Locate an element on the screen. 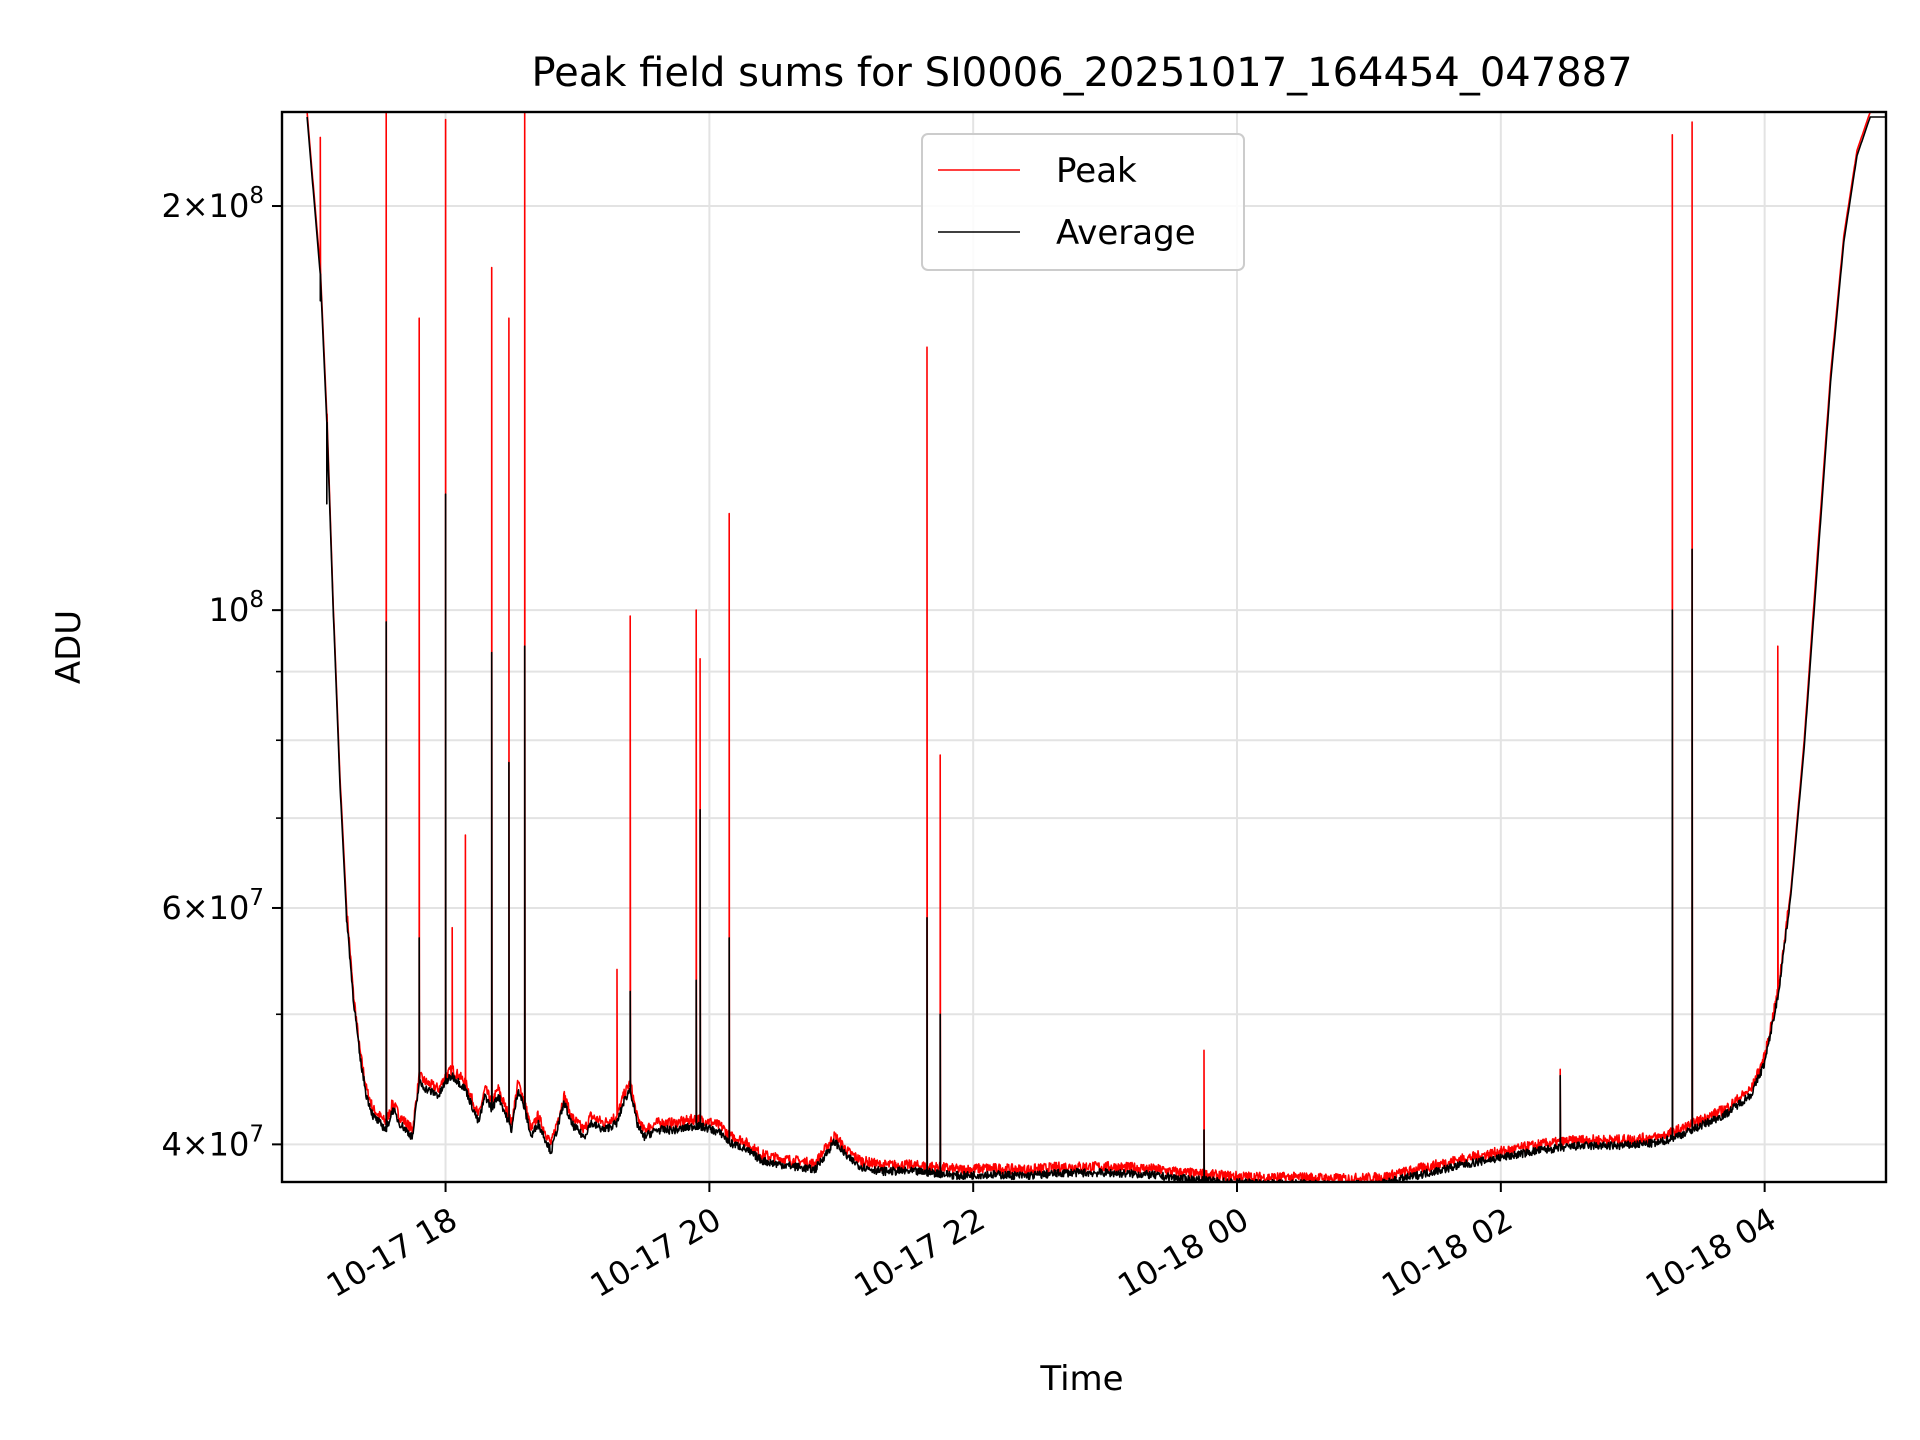  legend-box is located at coordinates (1083, 202).